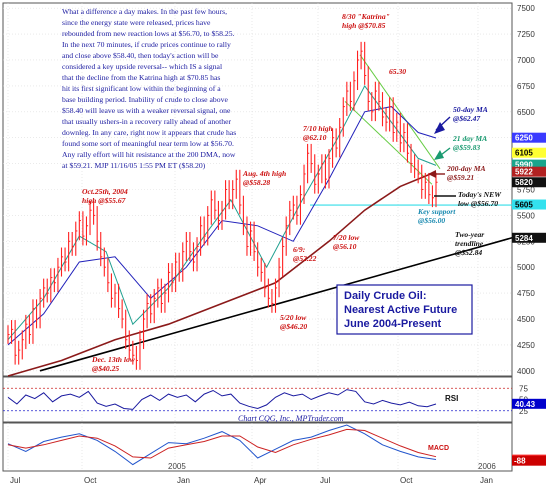 The image size is (550, 486). I want to click on rsi-tick-label: 75, so click(523, 388).